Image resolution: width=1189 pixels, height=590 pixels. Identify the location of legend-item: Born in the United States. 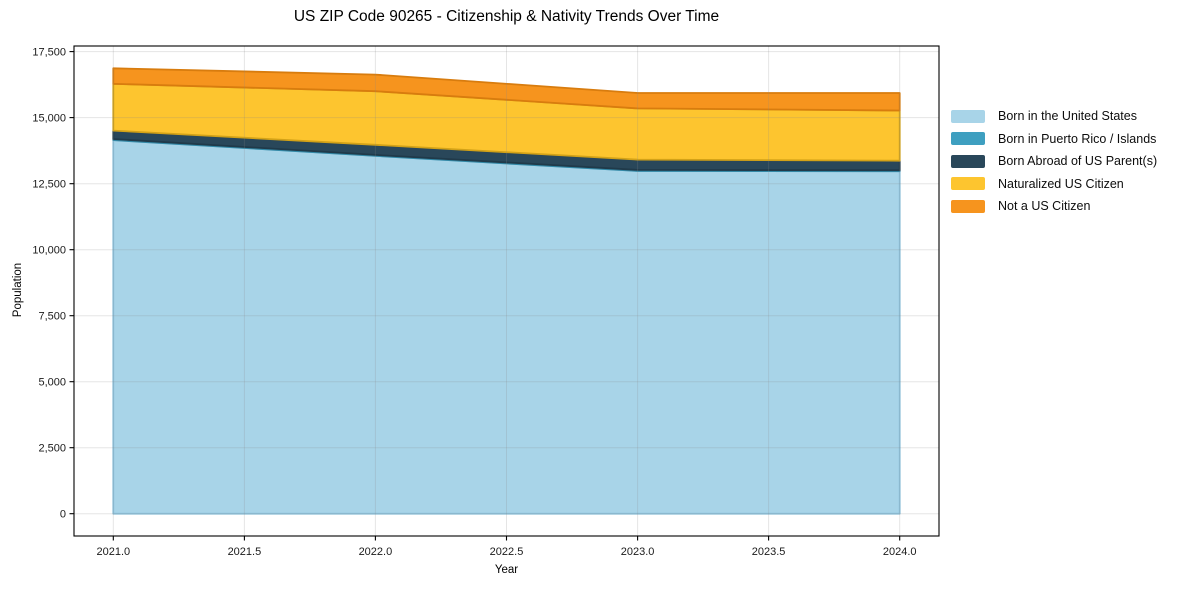
(1054, 116).